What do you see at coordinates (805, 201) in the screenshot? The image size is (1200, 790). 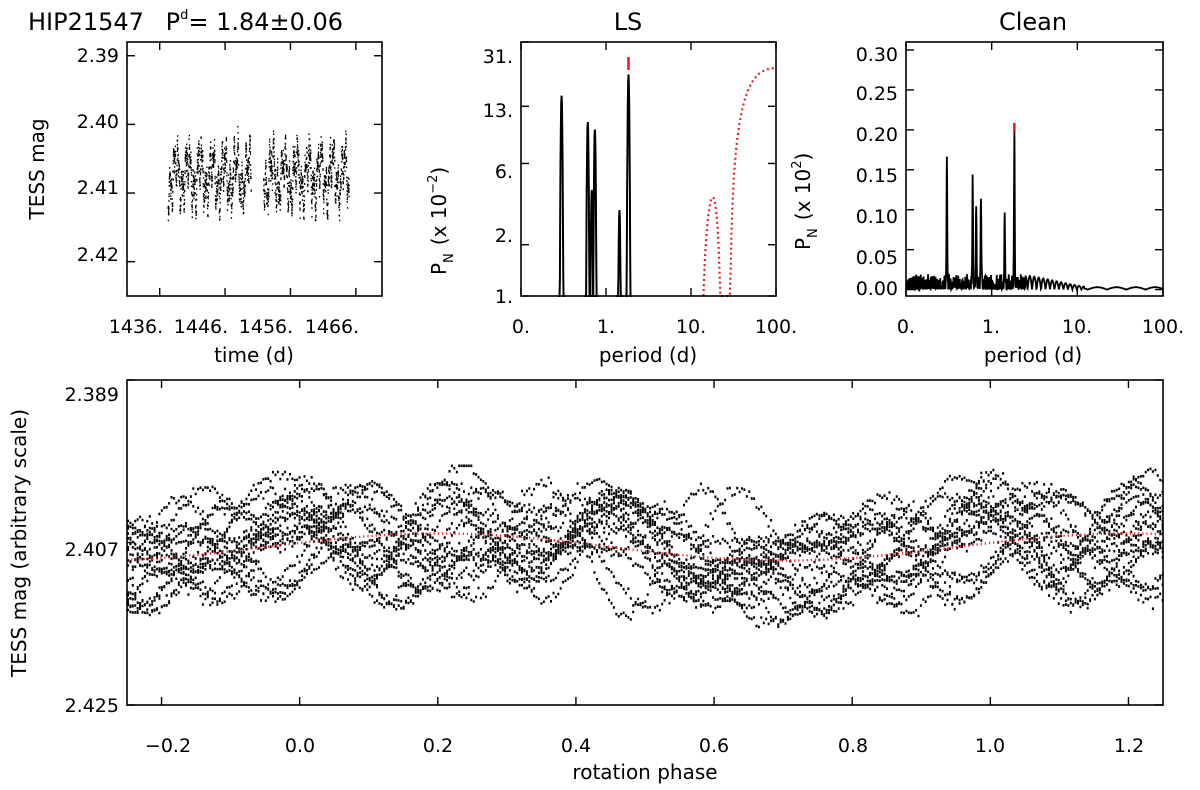 I see `clean-ylabel: PN(x 102)` at bounding box center [805, 201].